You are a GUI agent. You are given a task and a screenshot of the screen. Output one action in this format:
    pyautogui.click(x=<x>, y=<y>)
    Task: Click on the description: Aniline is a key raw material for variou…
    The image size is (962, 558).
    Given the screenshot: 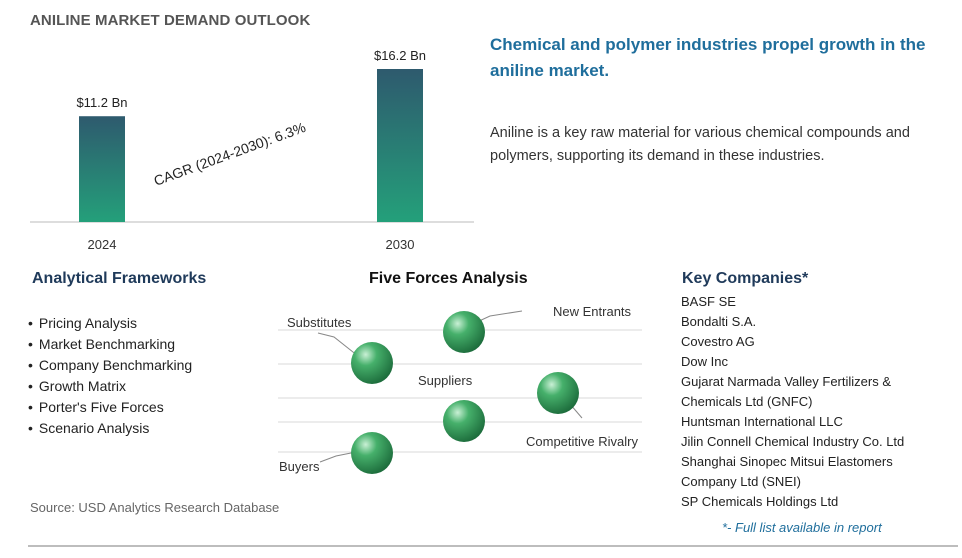 What is the action you would take?
    pyautogui.click(x=700, y=144)
    